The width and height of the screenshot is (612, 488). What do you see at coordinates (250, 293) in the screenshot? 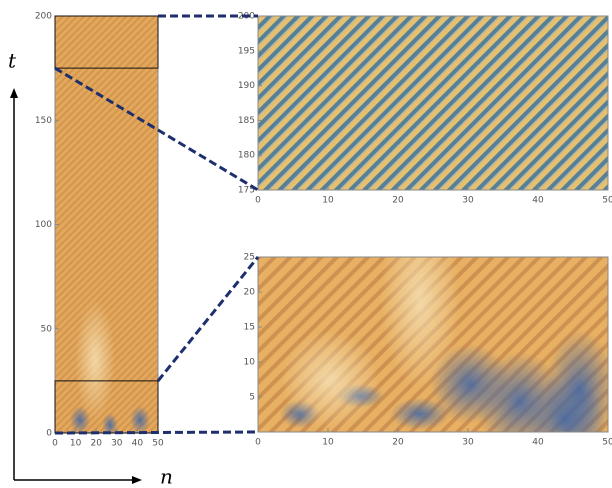
I see `y-tick-label: 20` at bounding box center [250, 293].